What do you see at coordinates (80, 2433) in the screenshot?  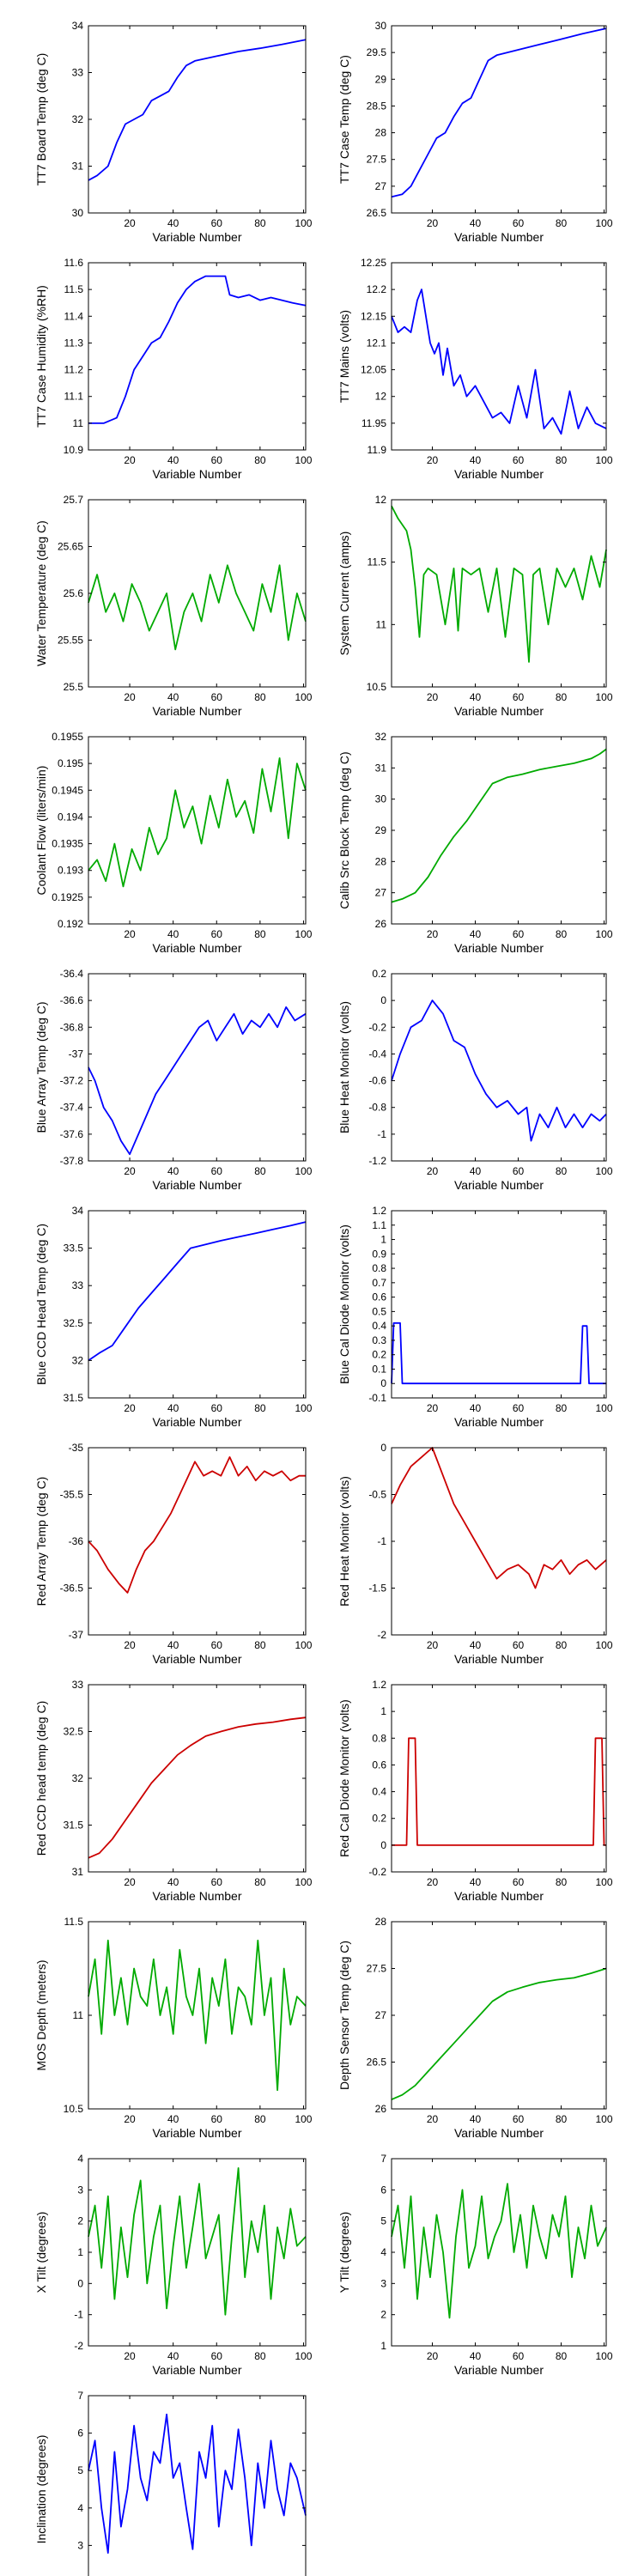 I see `y-tick-label: 6` at bounding box center [80, 2433].